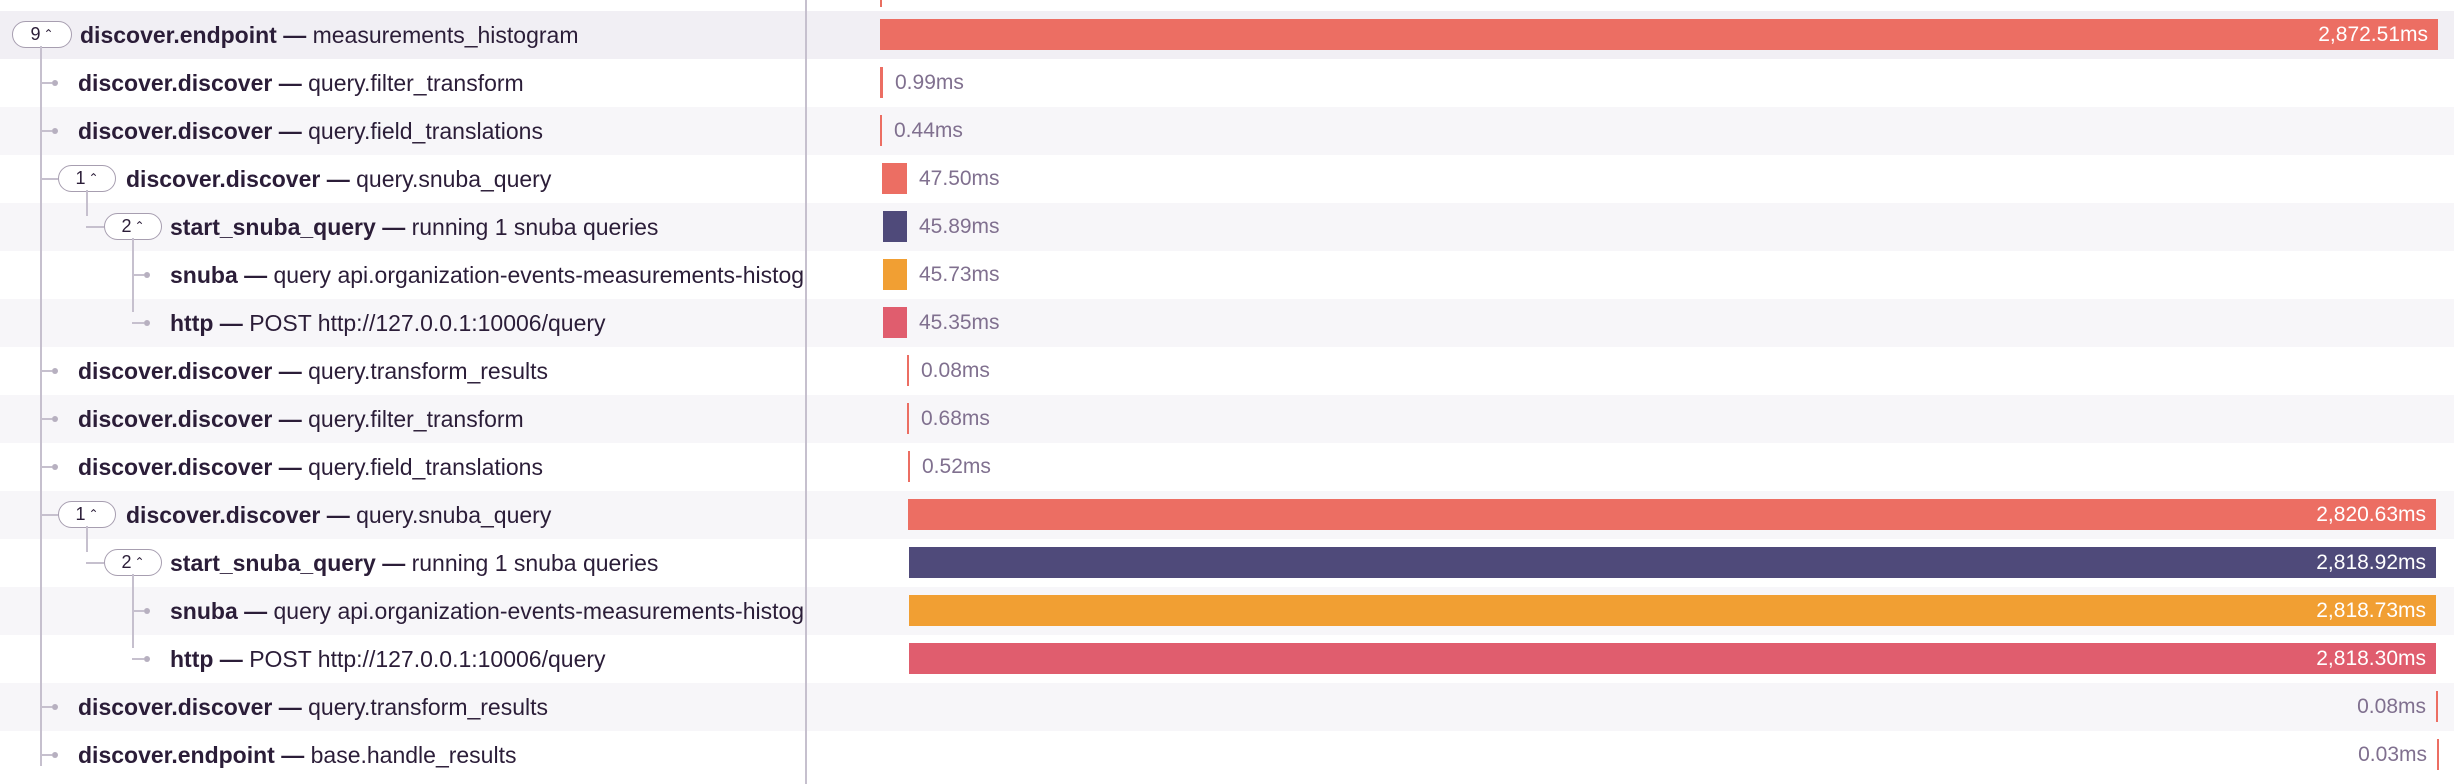  Describe the element at coordinates (2371, 562) in the screenshot. I see `span-duration-label: 2,818.92ms` at that location.